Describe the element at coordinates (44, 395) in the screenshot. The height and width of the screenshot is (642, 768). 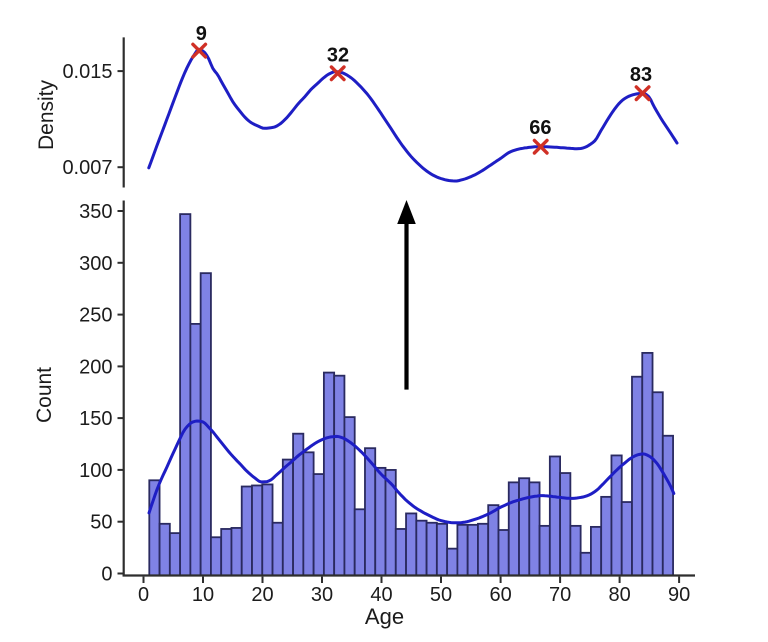
I see `svg-text: Count` at that location.